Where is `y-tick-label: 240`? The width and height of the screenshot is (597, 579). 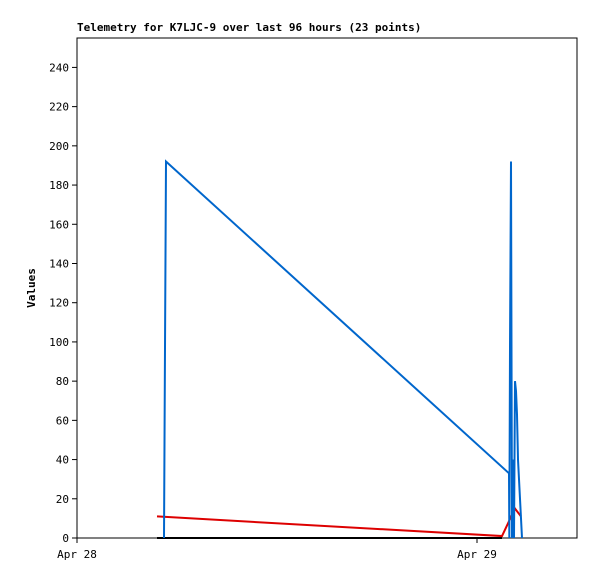
y-tick-label: 240 is located at coordinates (59, 67).